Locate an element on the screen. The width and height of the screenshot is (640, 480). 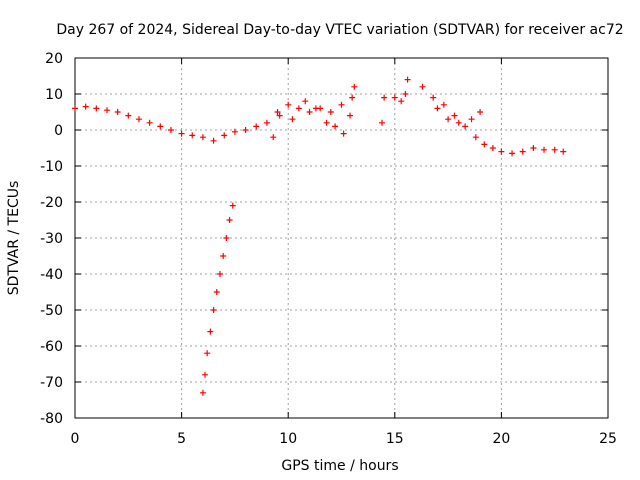
y-tick-labels: 20 10 0 -10 -20 -30 -40 -50 -60 -70 -80 is located at coordinates (51, 239).